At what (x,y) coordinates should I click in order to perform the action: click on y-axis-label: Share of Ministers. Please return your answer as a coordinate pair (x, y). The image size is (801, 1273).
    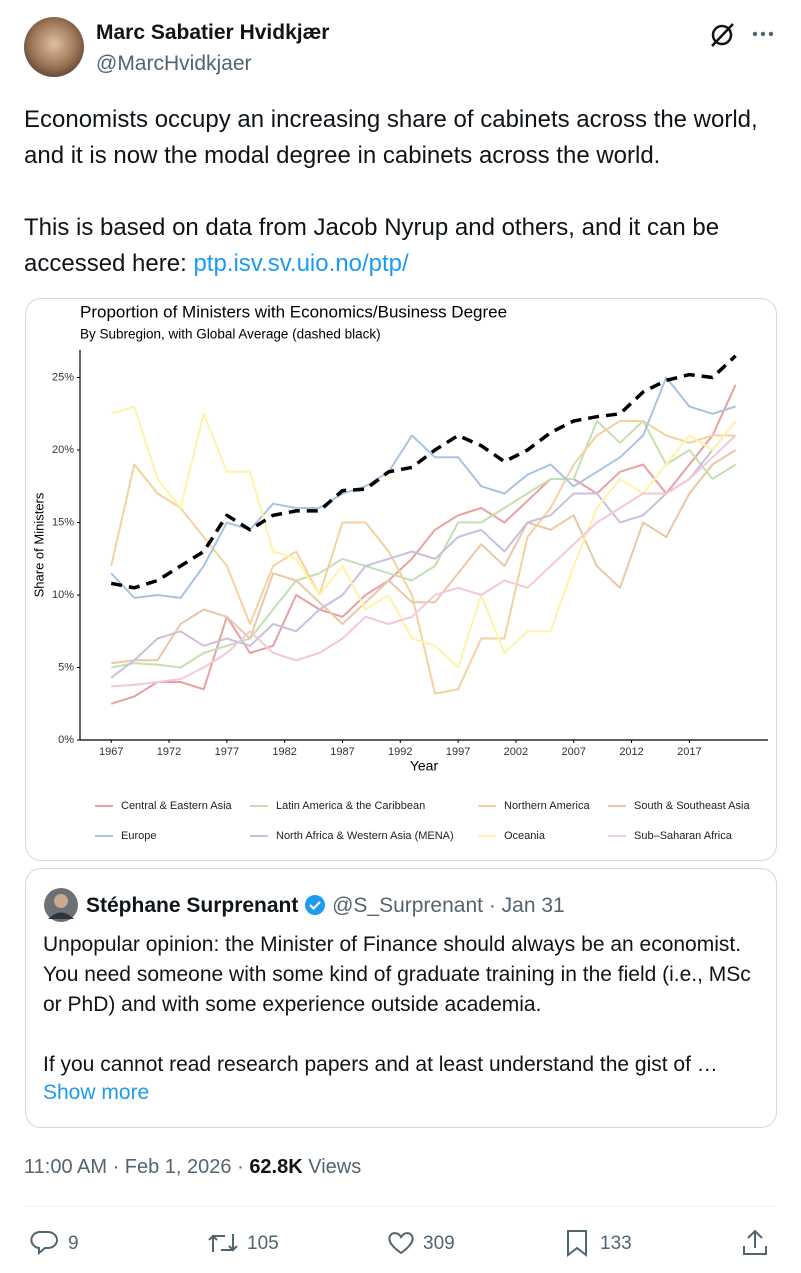
    Looking at the image, I should click on (38, 544).